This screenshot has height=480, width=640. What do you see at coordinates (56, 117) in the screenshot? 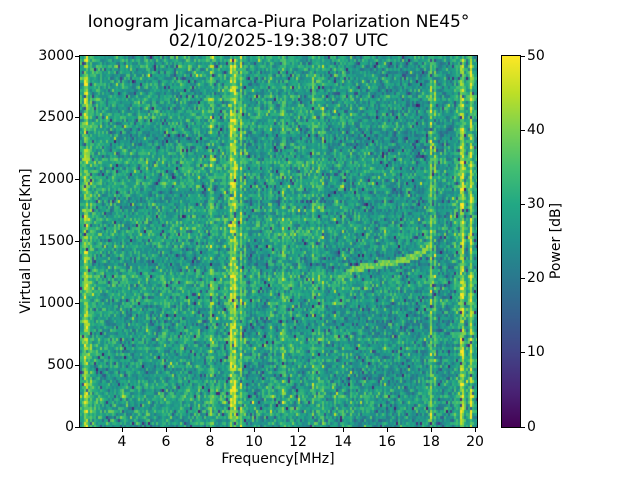
I see `y-tick-label: 2500` at bounding box center [56, 117].